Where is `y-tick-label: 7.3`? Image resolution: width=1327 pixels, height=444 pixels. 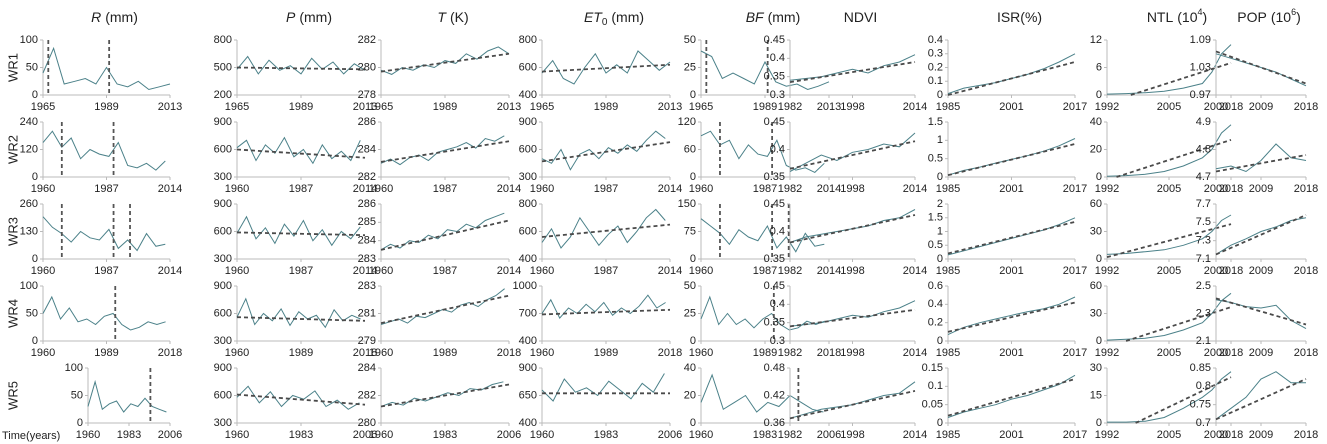 y-tick-label: 7.3 is located at coordinates (1203, 241).